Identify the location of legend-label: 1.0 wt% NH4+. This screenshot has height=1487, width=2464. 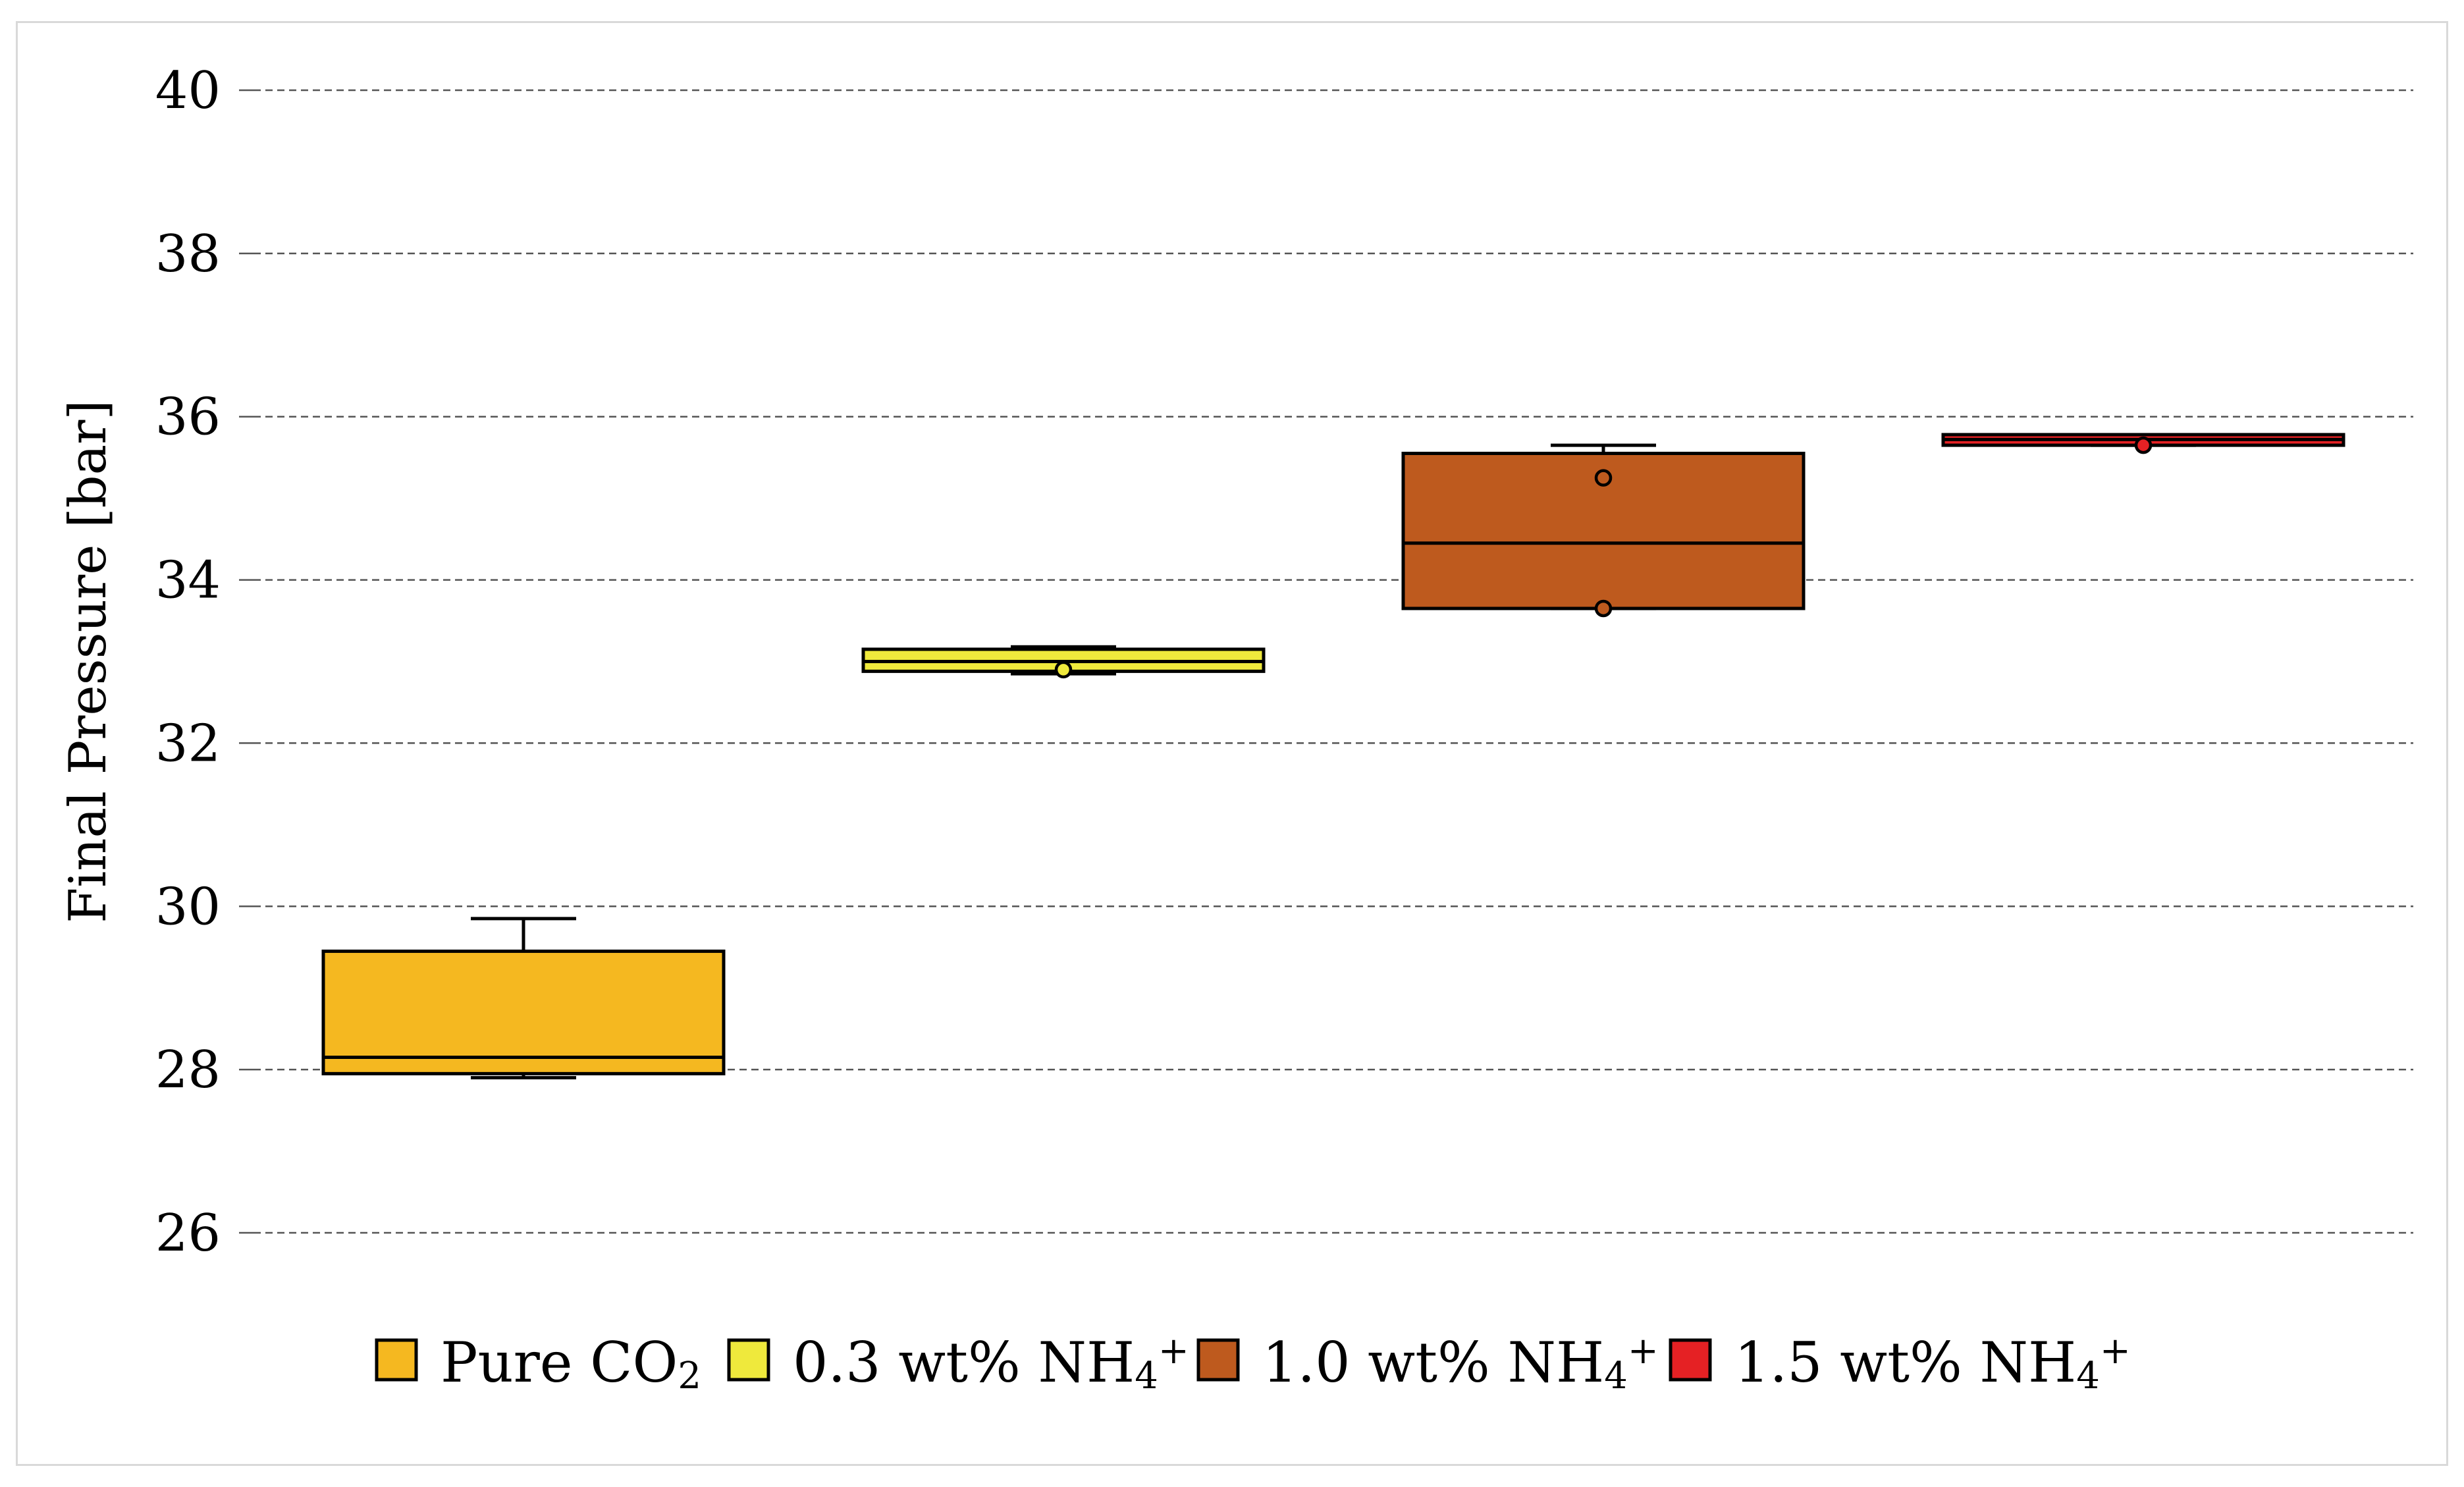
(1460, 1363).